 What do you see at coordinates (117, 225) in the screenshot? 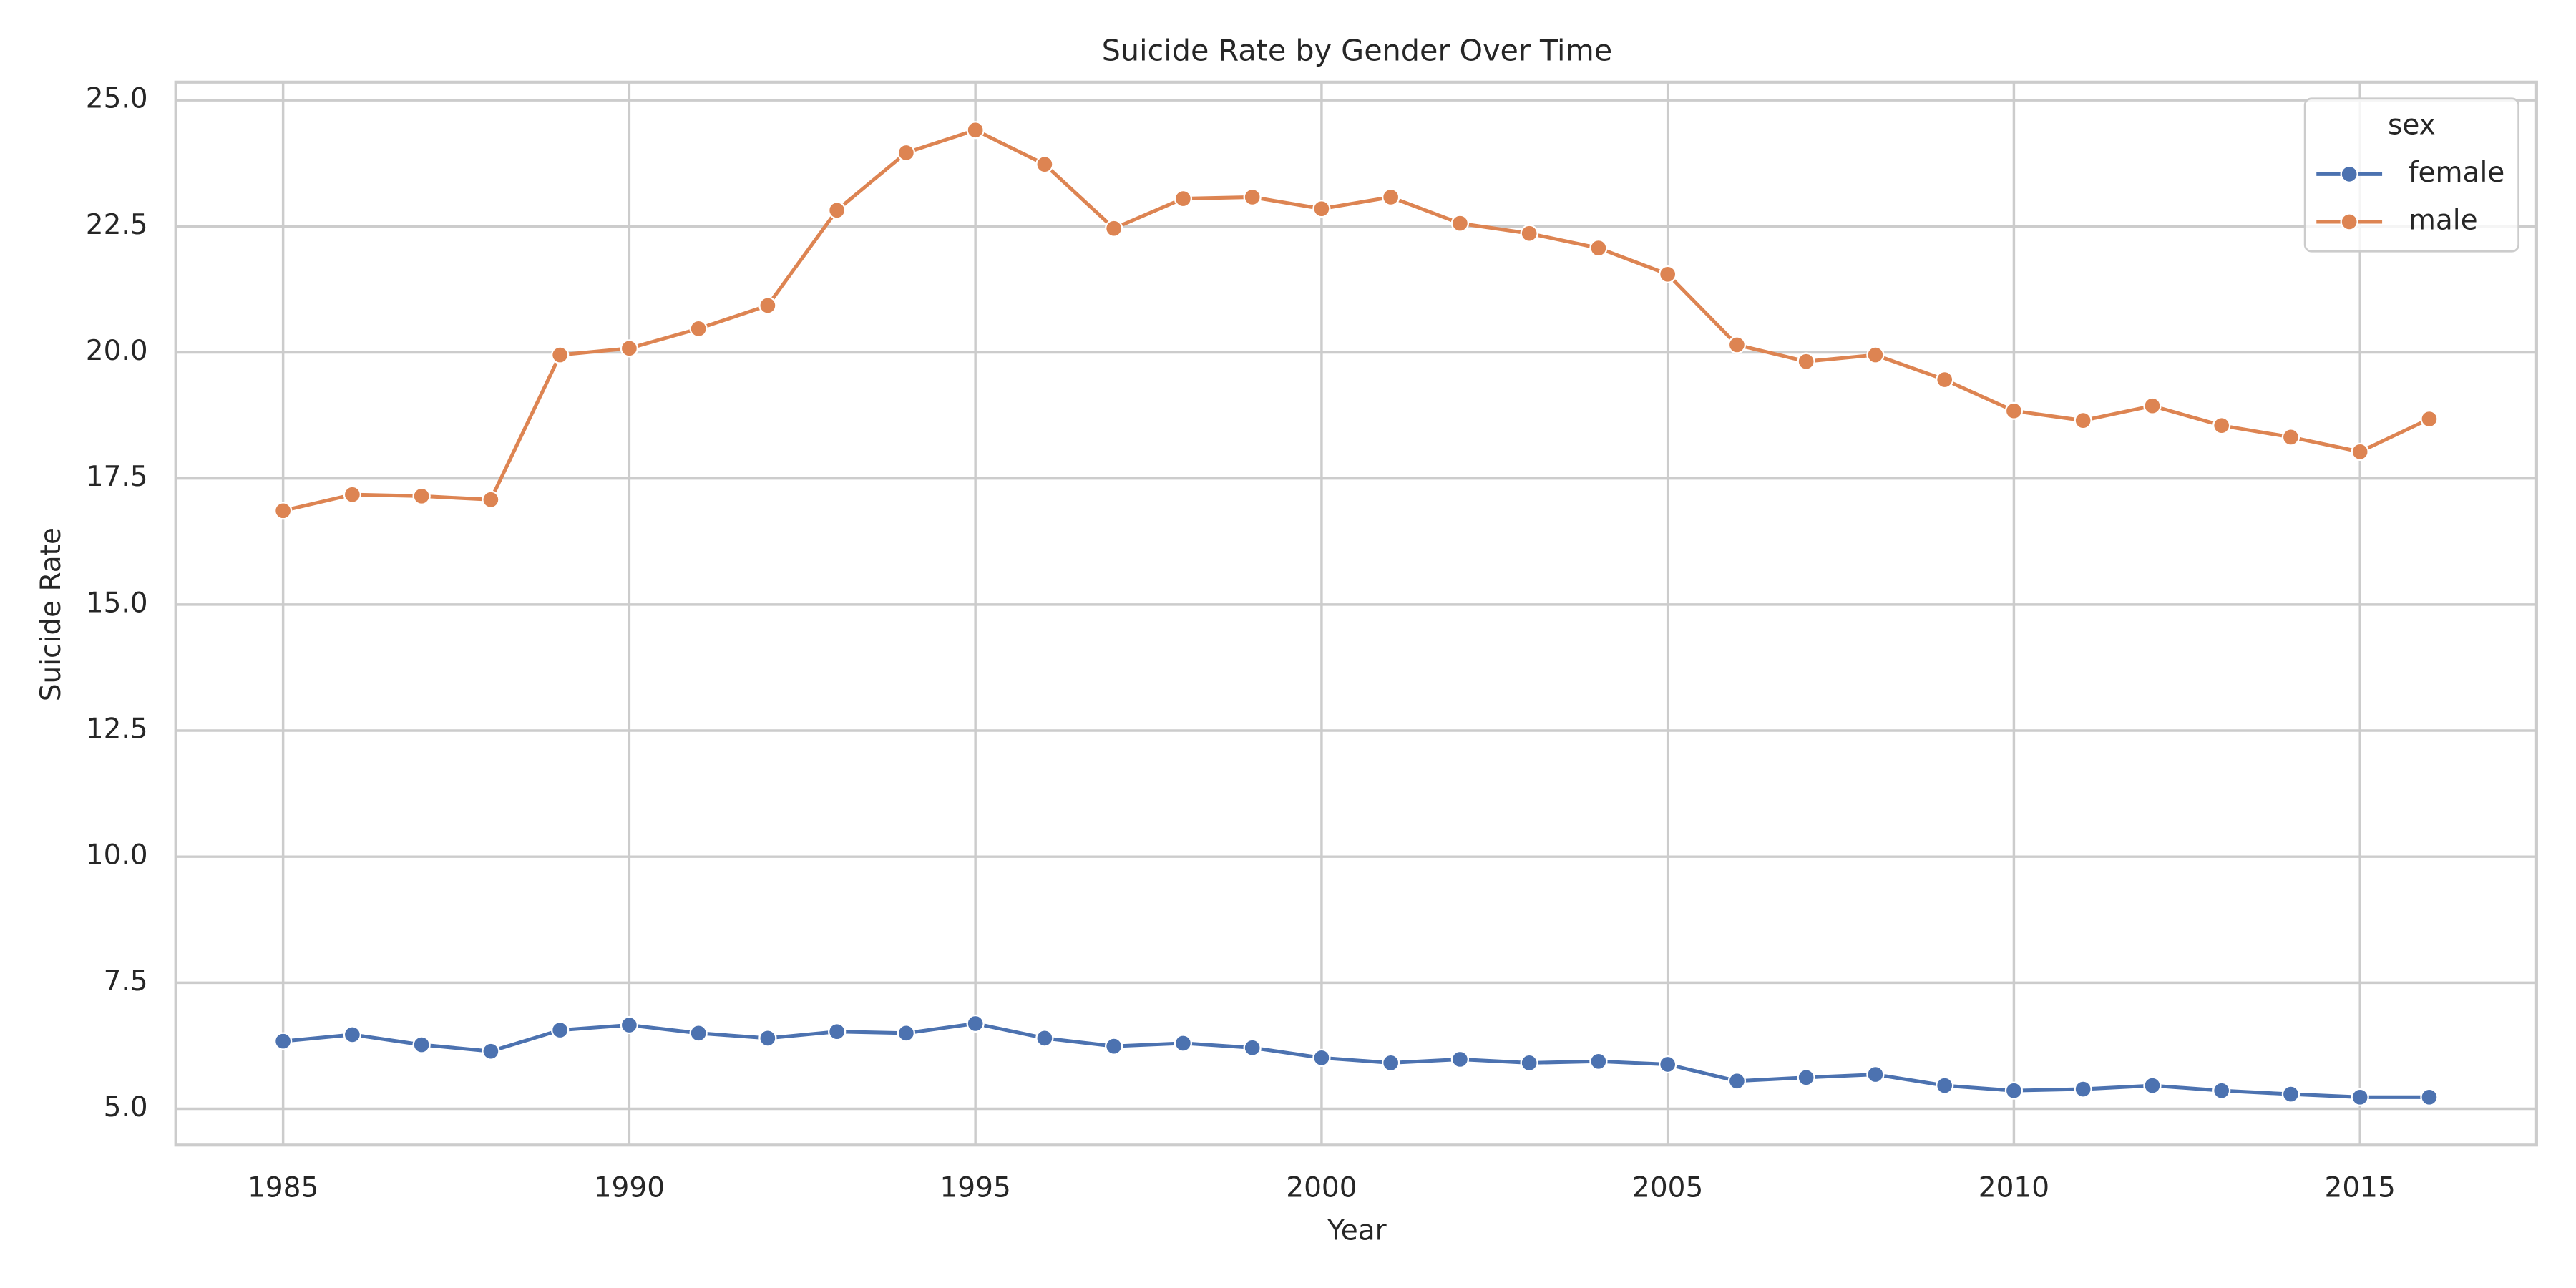
I see `y-tick-label: 22.5` at bounding box center [117, 225].